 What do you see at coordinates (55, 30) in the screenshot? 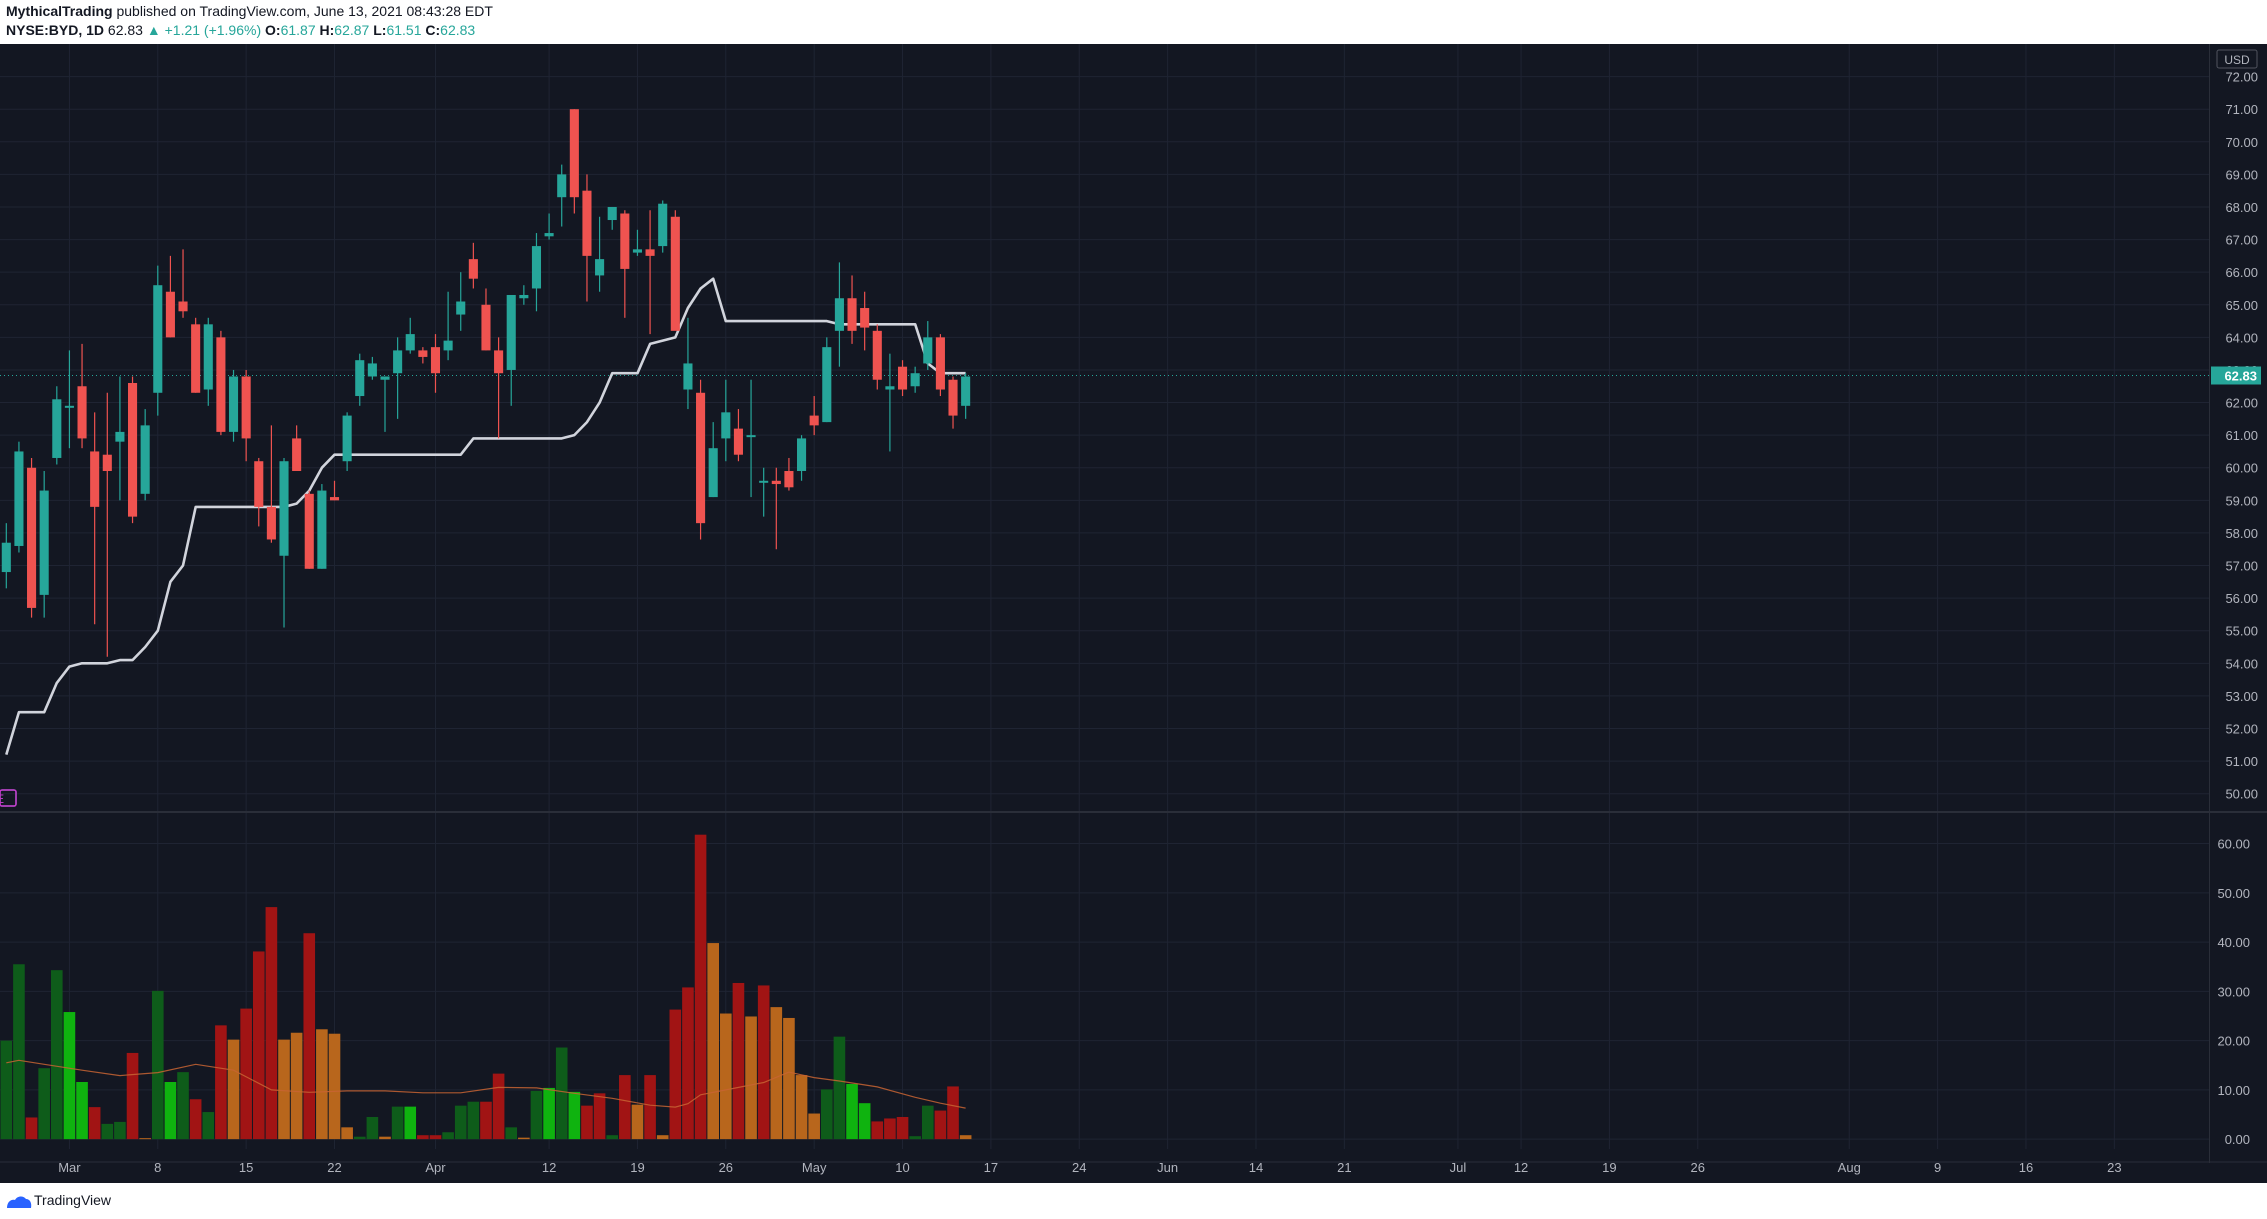
I see `symbol-label: NYSE:BYD, 1D` at bounding box center [55, 30].